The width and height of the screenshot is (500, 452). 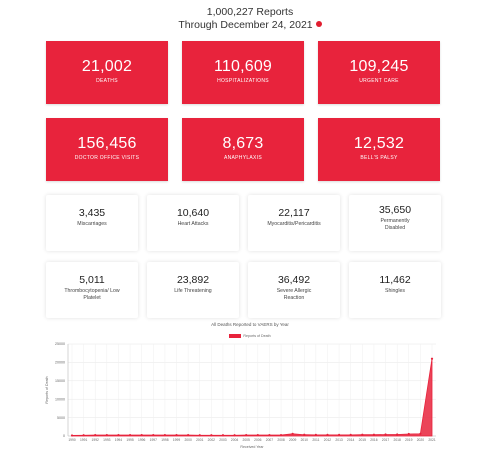 What do you see at coordinates (96, 440) in the screenshot?
I see `x-tick-label: 1992` at bounding box center [96, 440].